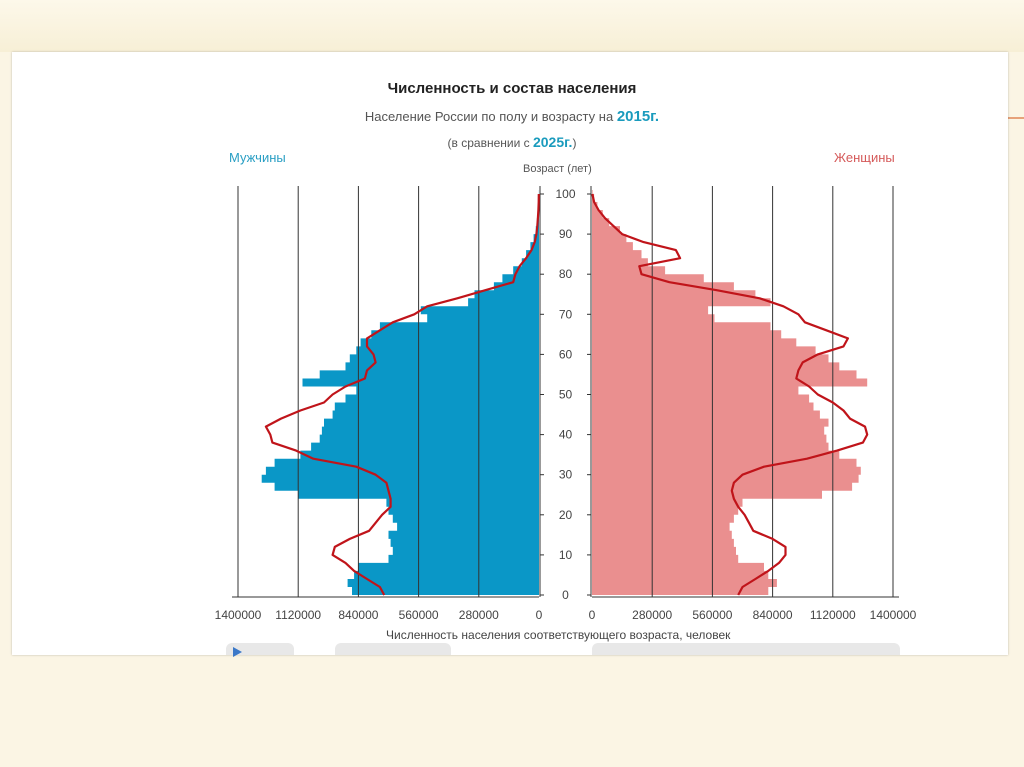 This screenshot has width=1024, height=767. What do you see at coordinates (298, 615) in the screenshot?
I see `x-tick-label-left: 1120000` at bounding box center [298, 615].